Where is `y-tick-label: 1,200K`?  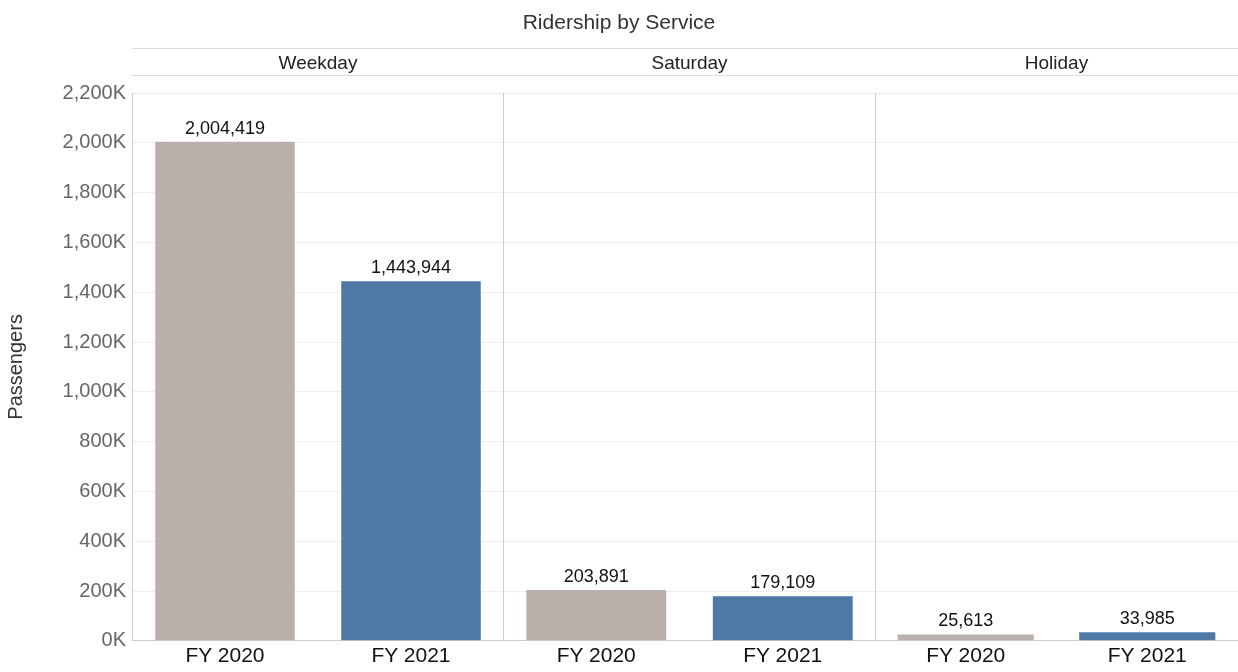 y-tick-label: 1,200K is located at coordinates (94, 340).